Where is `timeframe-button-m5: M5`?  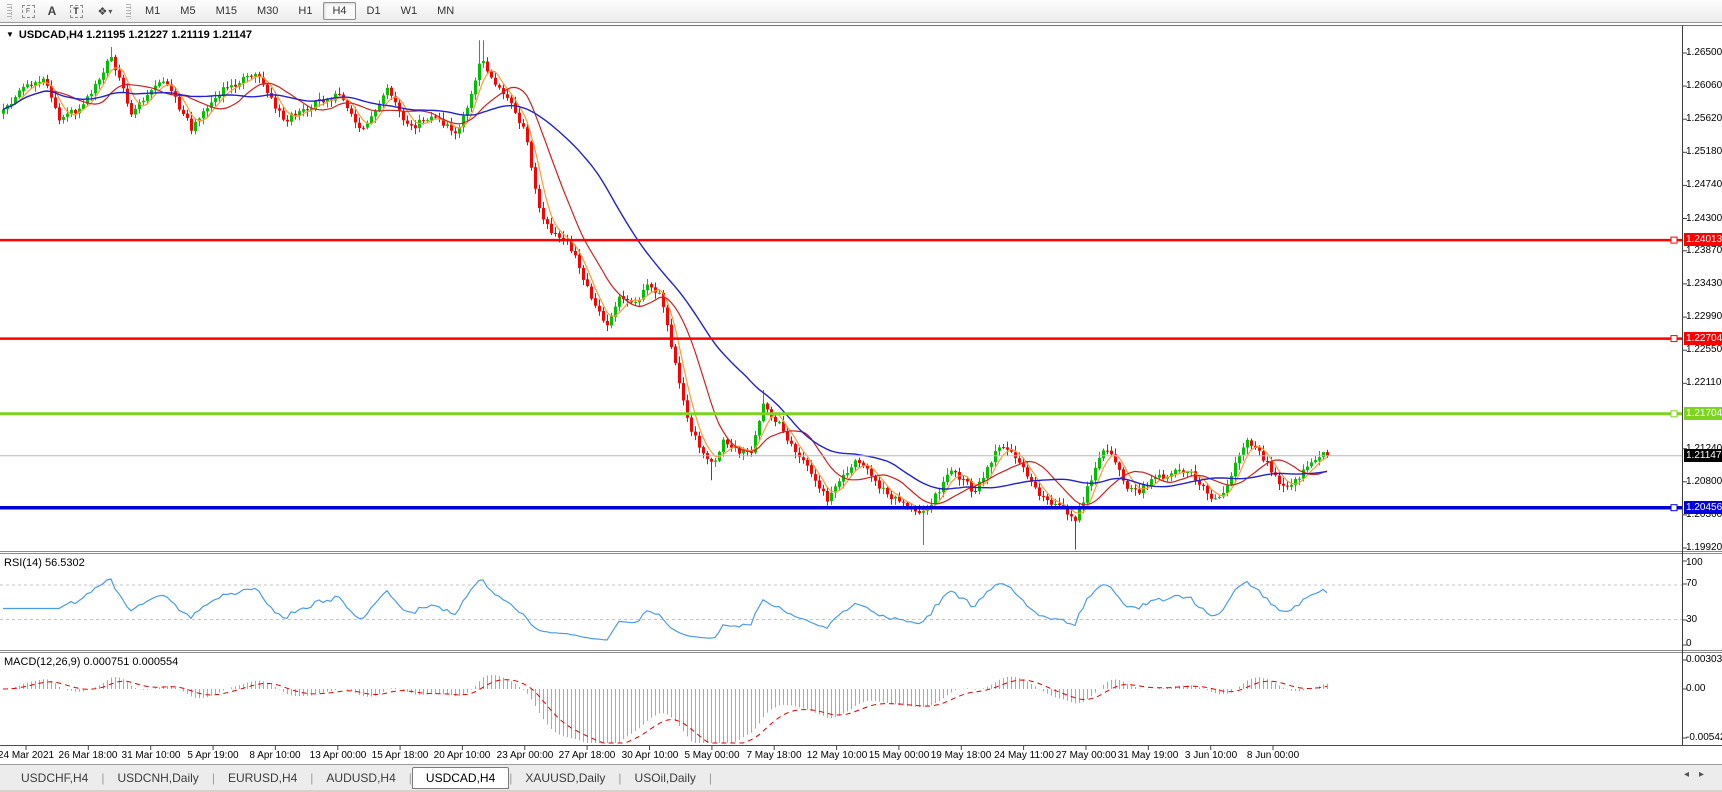
timeframe-button-m5: M5 is located at coordinates (188, 11).